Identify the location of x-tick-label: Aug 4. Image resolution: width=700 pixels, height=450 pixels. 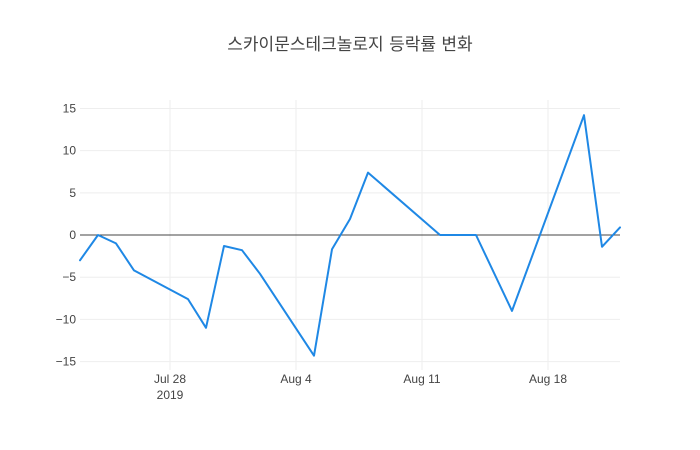
(296, 379).